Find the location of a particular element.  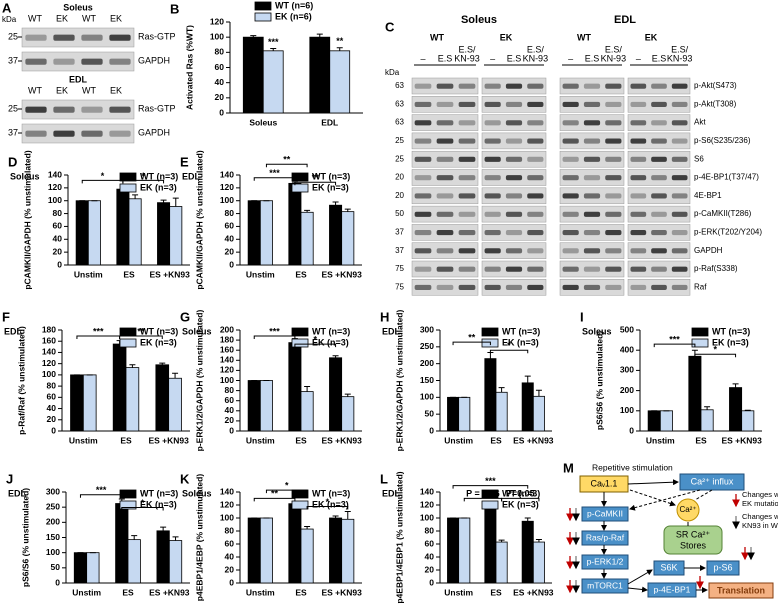

lane-label: EK is located at coordinates (62, 18).